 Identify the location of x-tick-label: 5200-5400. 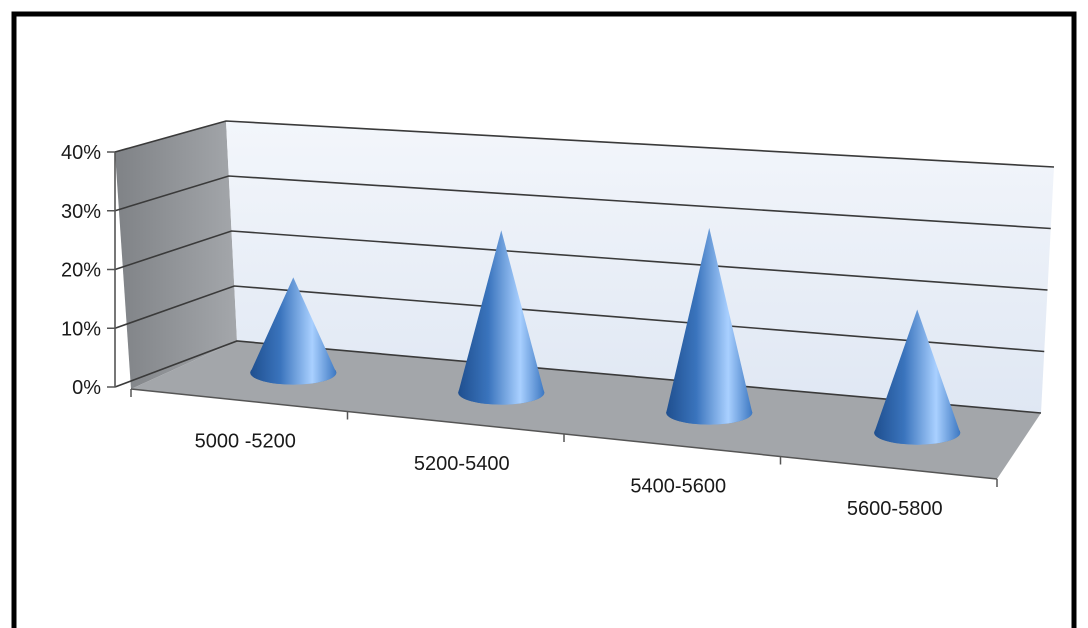
(462, 464).